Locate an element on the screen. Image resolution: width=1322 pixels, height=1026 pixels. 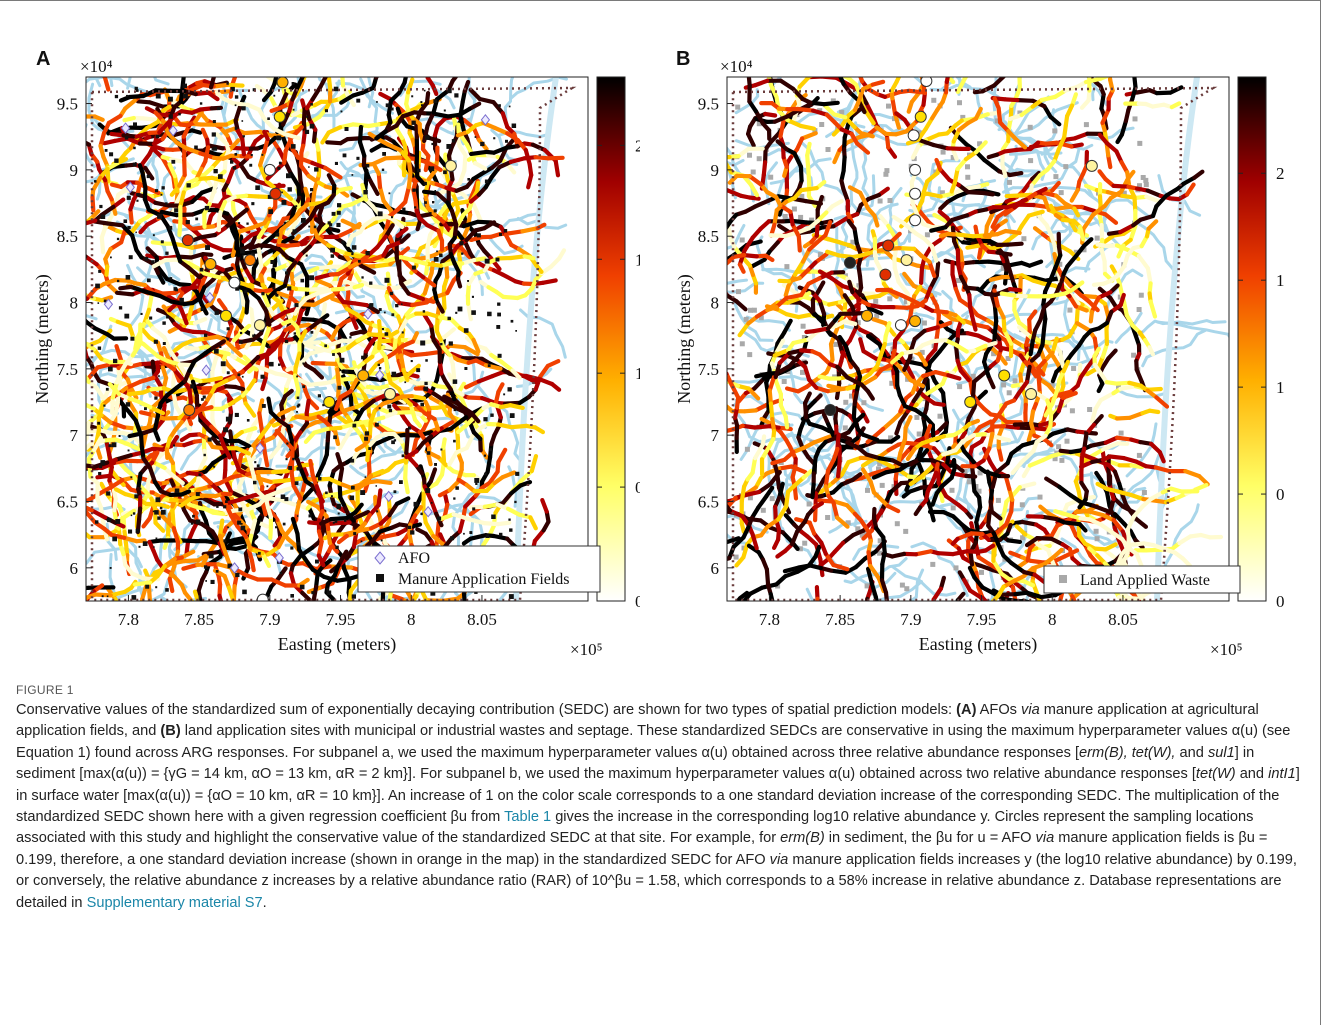
afo-marker is located at coordinates (173, 130).